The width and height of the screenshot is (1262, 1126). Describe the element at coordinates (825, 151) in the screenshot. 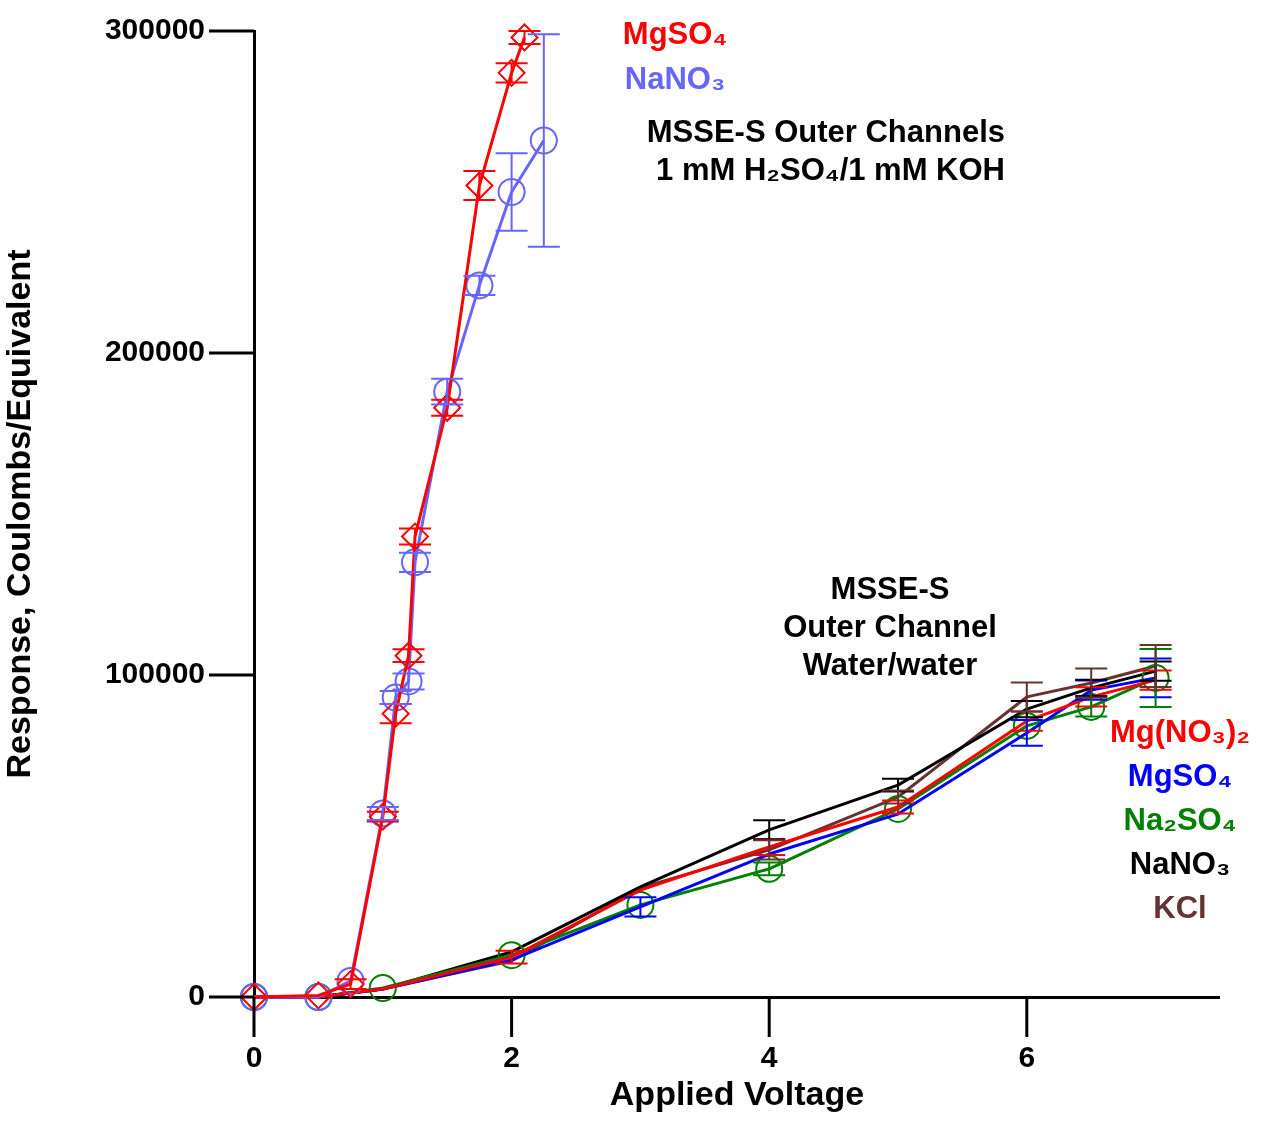

I see `annotation: MSSE-S Outer Channels 1 mM H₂SO₄/1 mM KOH` at that location.